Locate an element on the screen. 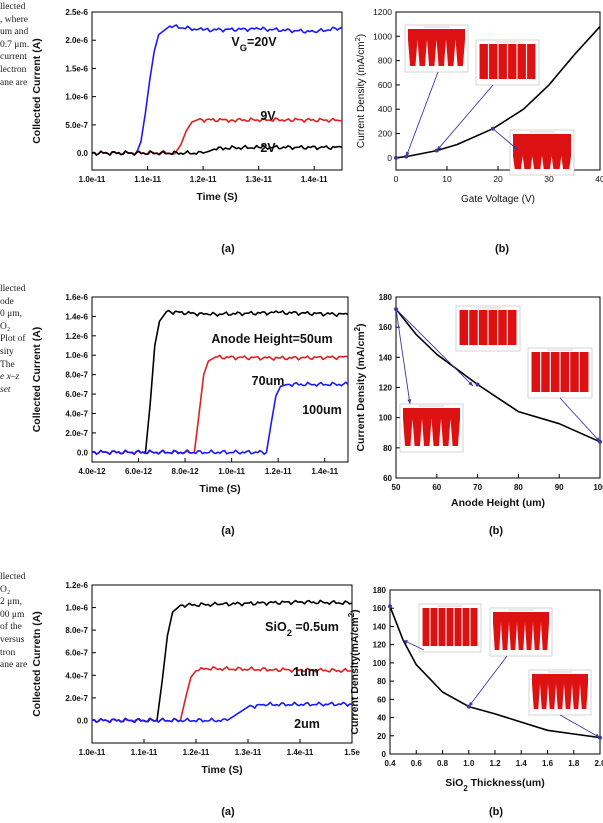  simulation-inset-50um is located at coordinates (488, 328).